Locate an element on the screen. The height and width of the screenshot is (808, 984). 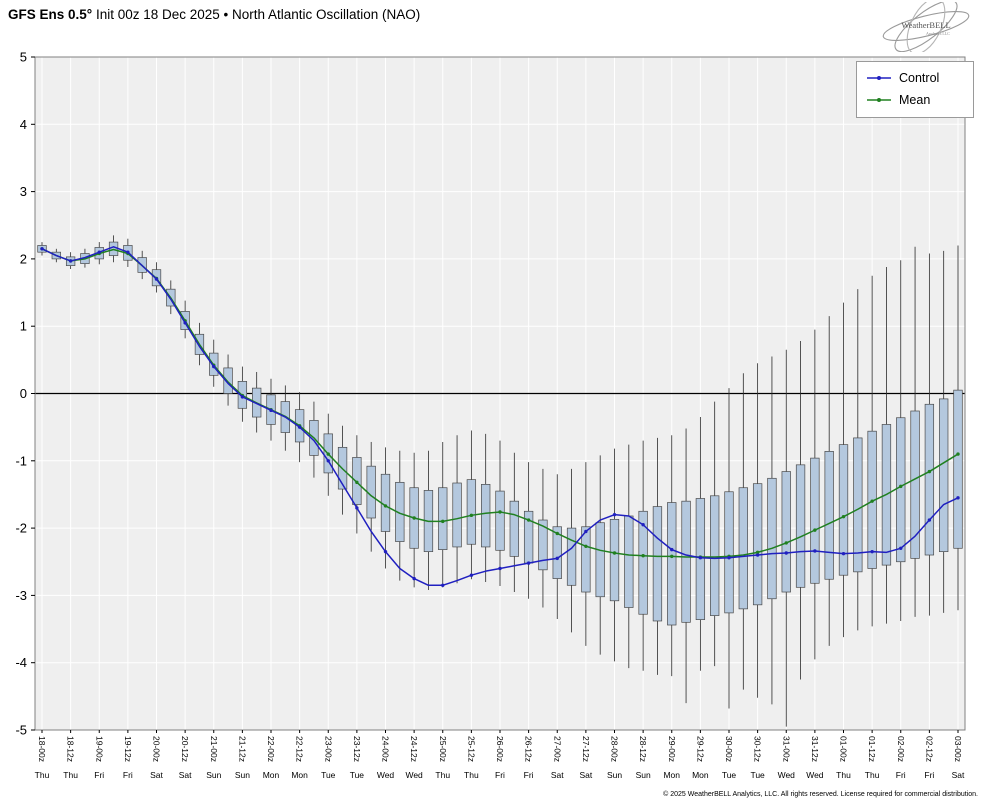
svg-text: 27-00z is located at coordinates (557, 749).